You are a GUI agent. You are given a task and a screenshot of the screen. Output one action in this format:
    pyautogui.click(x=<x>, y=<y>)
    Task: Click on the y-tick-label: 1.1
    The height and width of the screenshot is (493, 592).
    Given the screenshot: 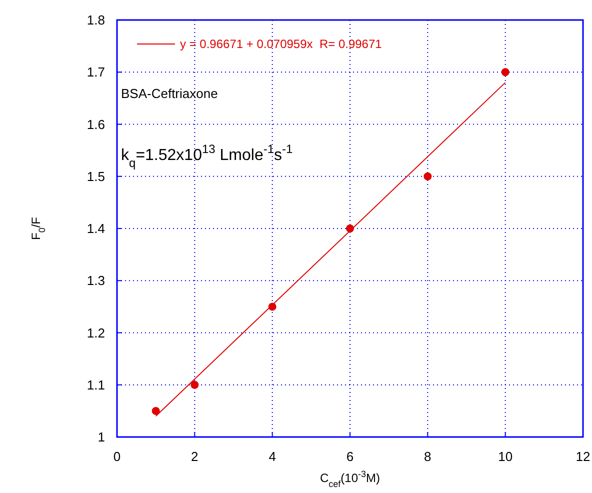 What is the action you would take?
    pyautogui.click(x=95, y=384)
    